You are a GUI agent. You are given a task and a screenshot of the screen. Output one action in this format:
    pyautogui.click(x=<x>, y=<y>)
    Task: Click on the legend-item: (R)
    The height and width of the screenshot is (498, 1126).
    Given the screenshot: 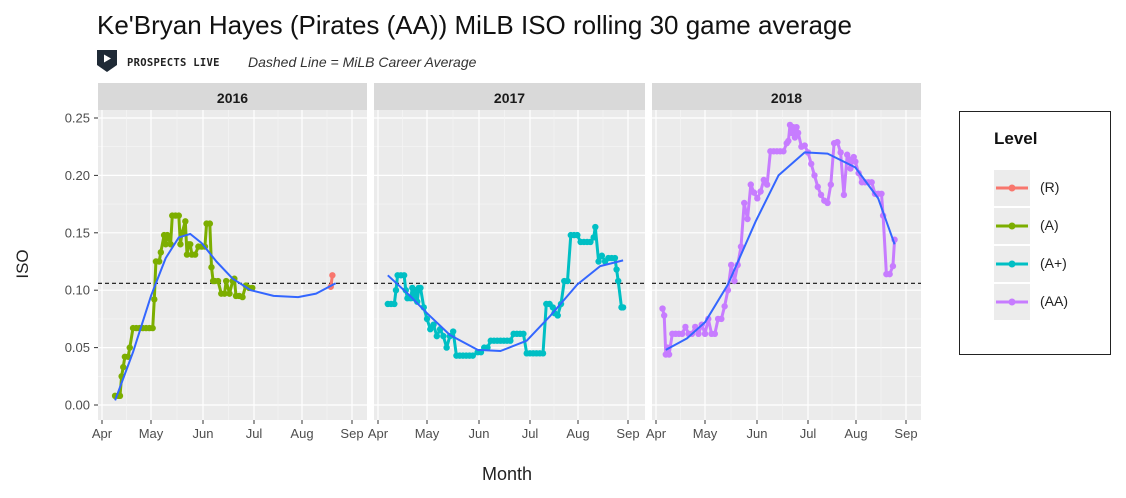 What is the action you would take?
    pyautogui.click(x=1049, y=188)
    